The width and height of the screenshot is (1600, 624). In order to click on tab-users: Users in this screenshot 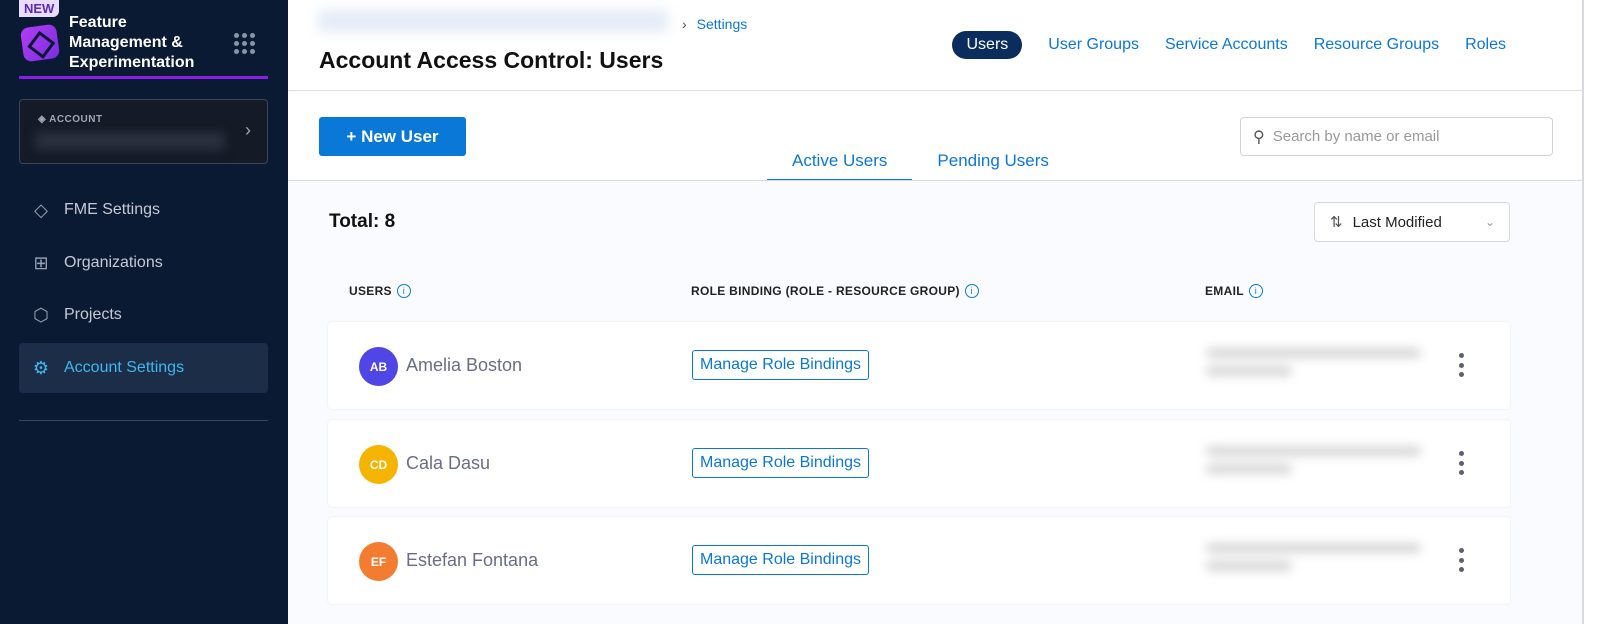, I will do `click(987, 45)`.